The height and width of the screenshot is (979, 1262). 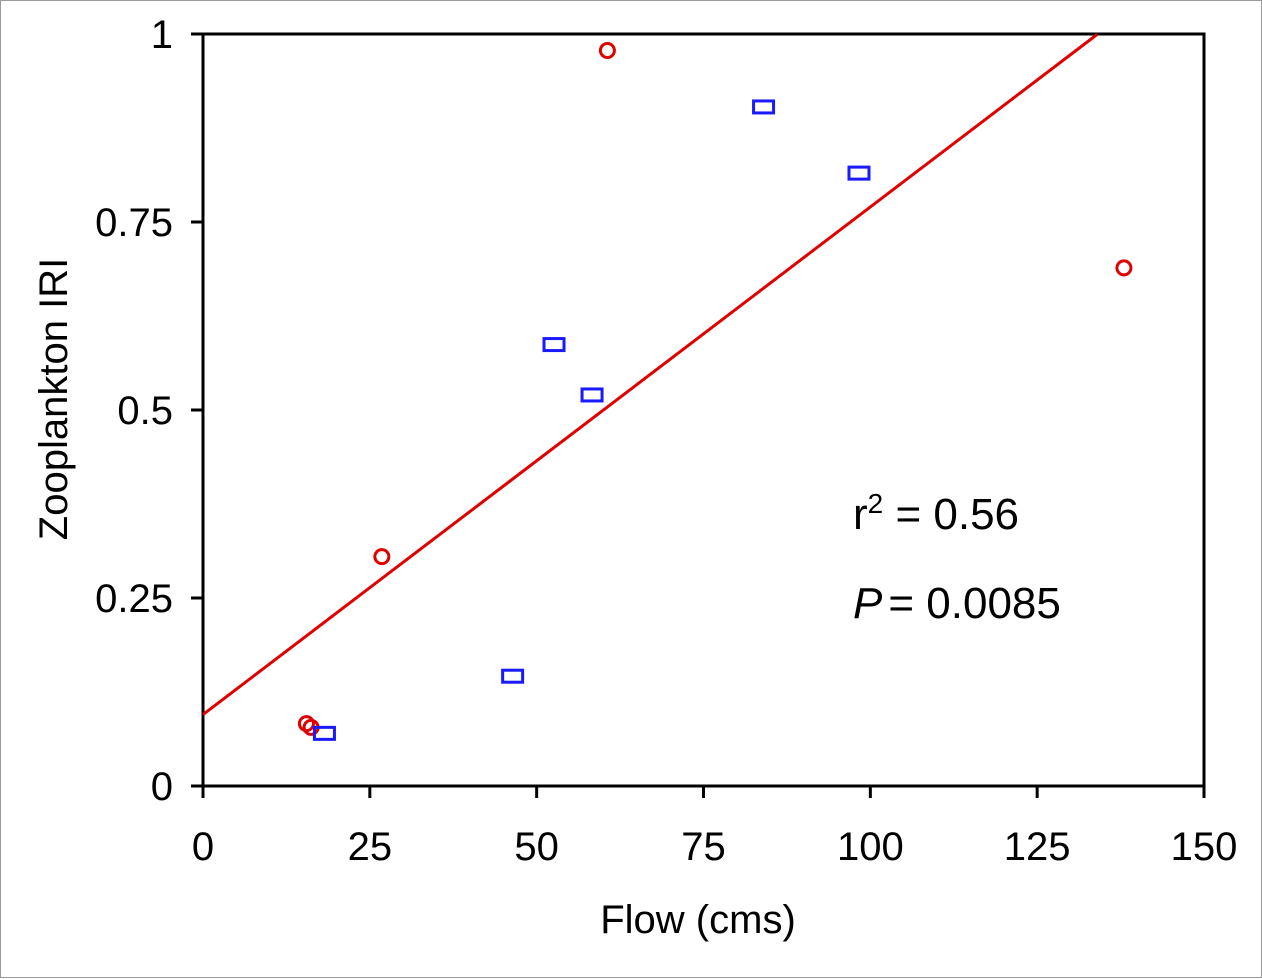 What do you see at coordinates (370, 847) in the screenshot?
I see `x-tick-label: 25` at bounding box center [370, 847].